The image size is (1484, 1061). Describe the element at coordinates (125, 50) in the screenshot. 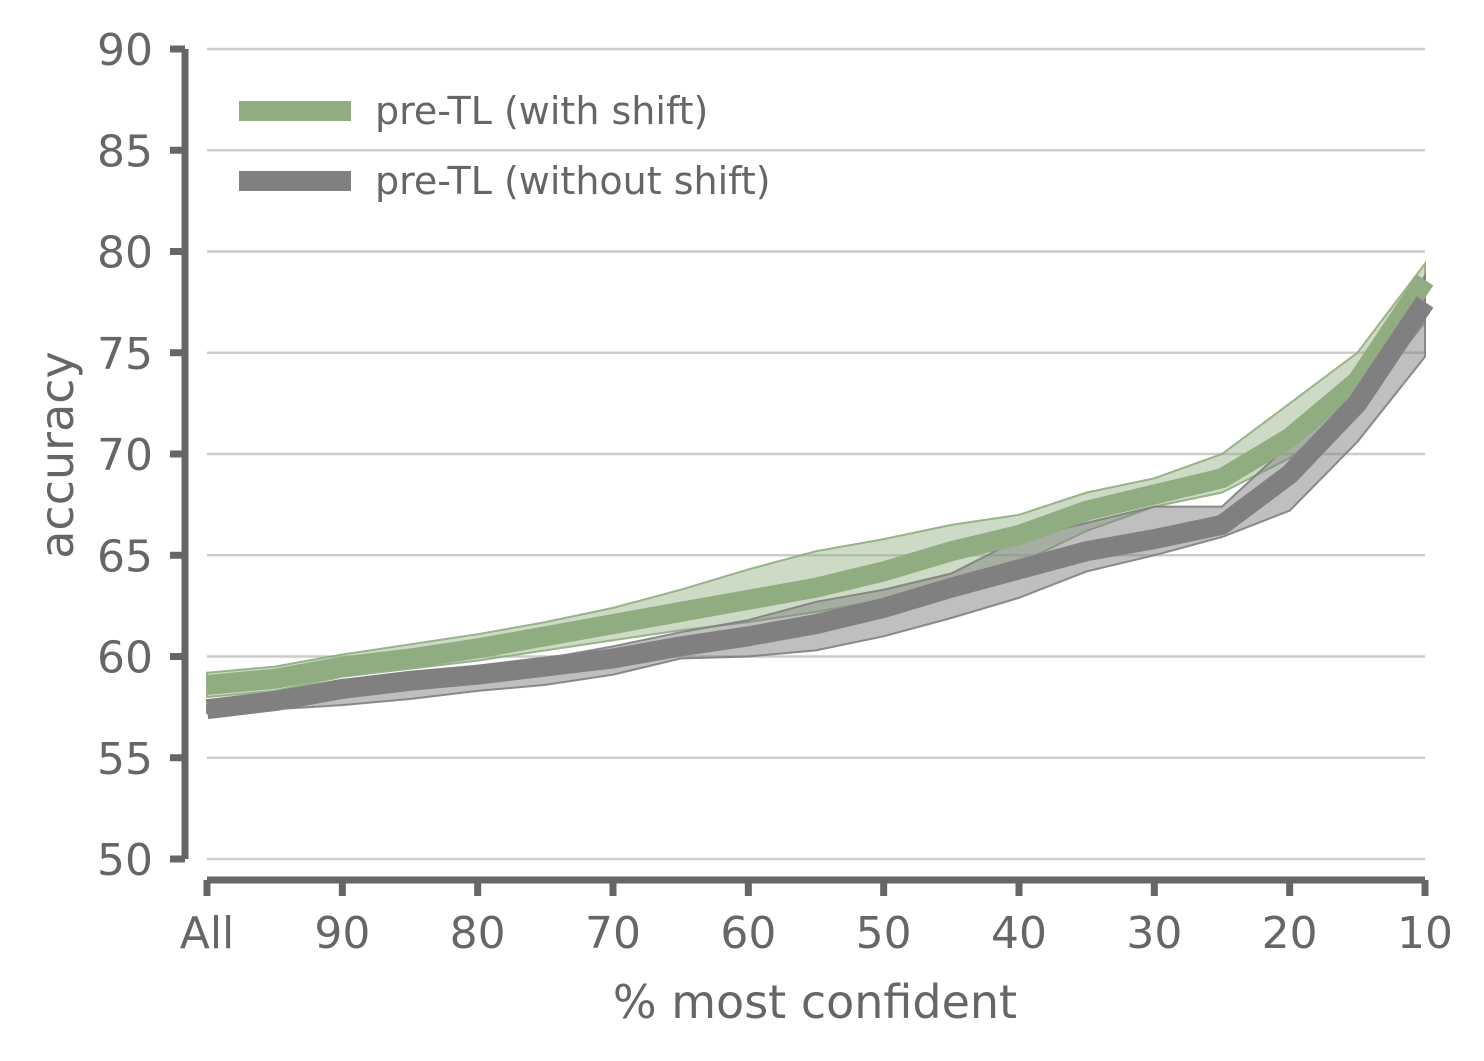

I see `y-tick-label-90: 90` at that location.